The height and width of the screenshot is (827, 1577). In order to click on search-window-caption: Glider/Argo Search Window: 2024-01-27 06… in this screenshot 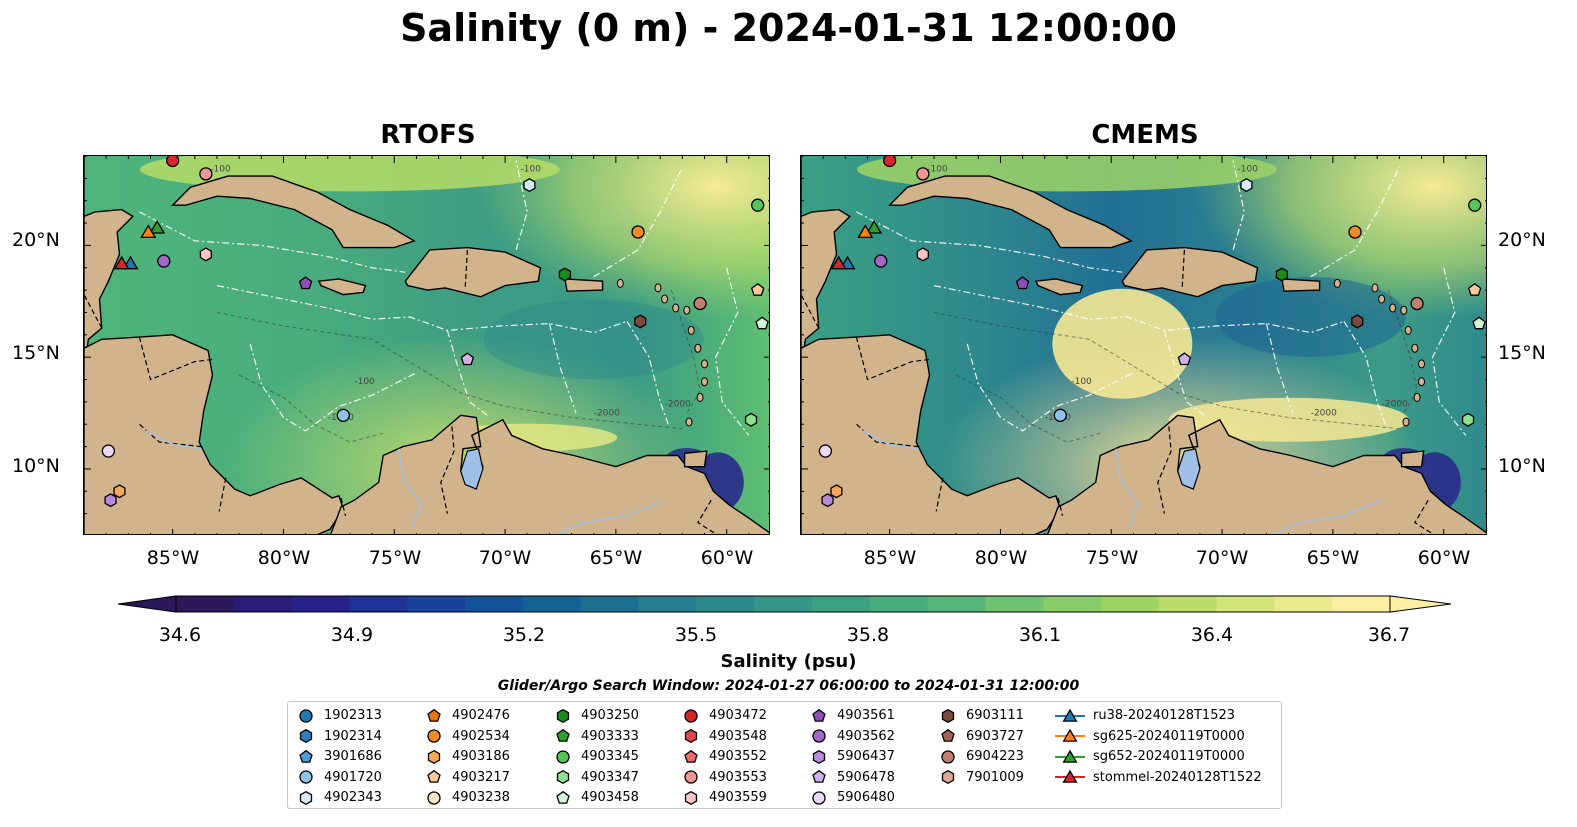, I will do `click(788, 686)`.